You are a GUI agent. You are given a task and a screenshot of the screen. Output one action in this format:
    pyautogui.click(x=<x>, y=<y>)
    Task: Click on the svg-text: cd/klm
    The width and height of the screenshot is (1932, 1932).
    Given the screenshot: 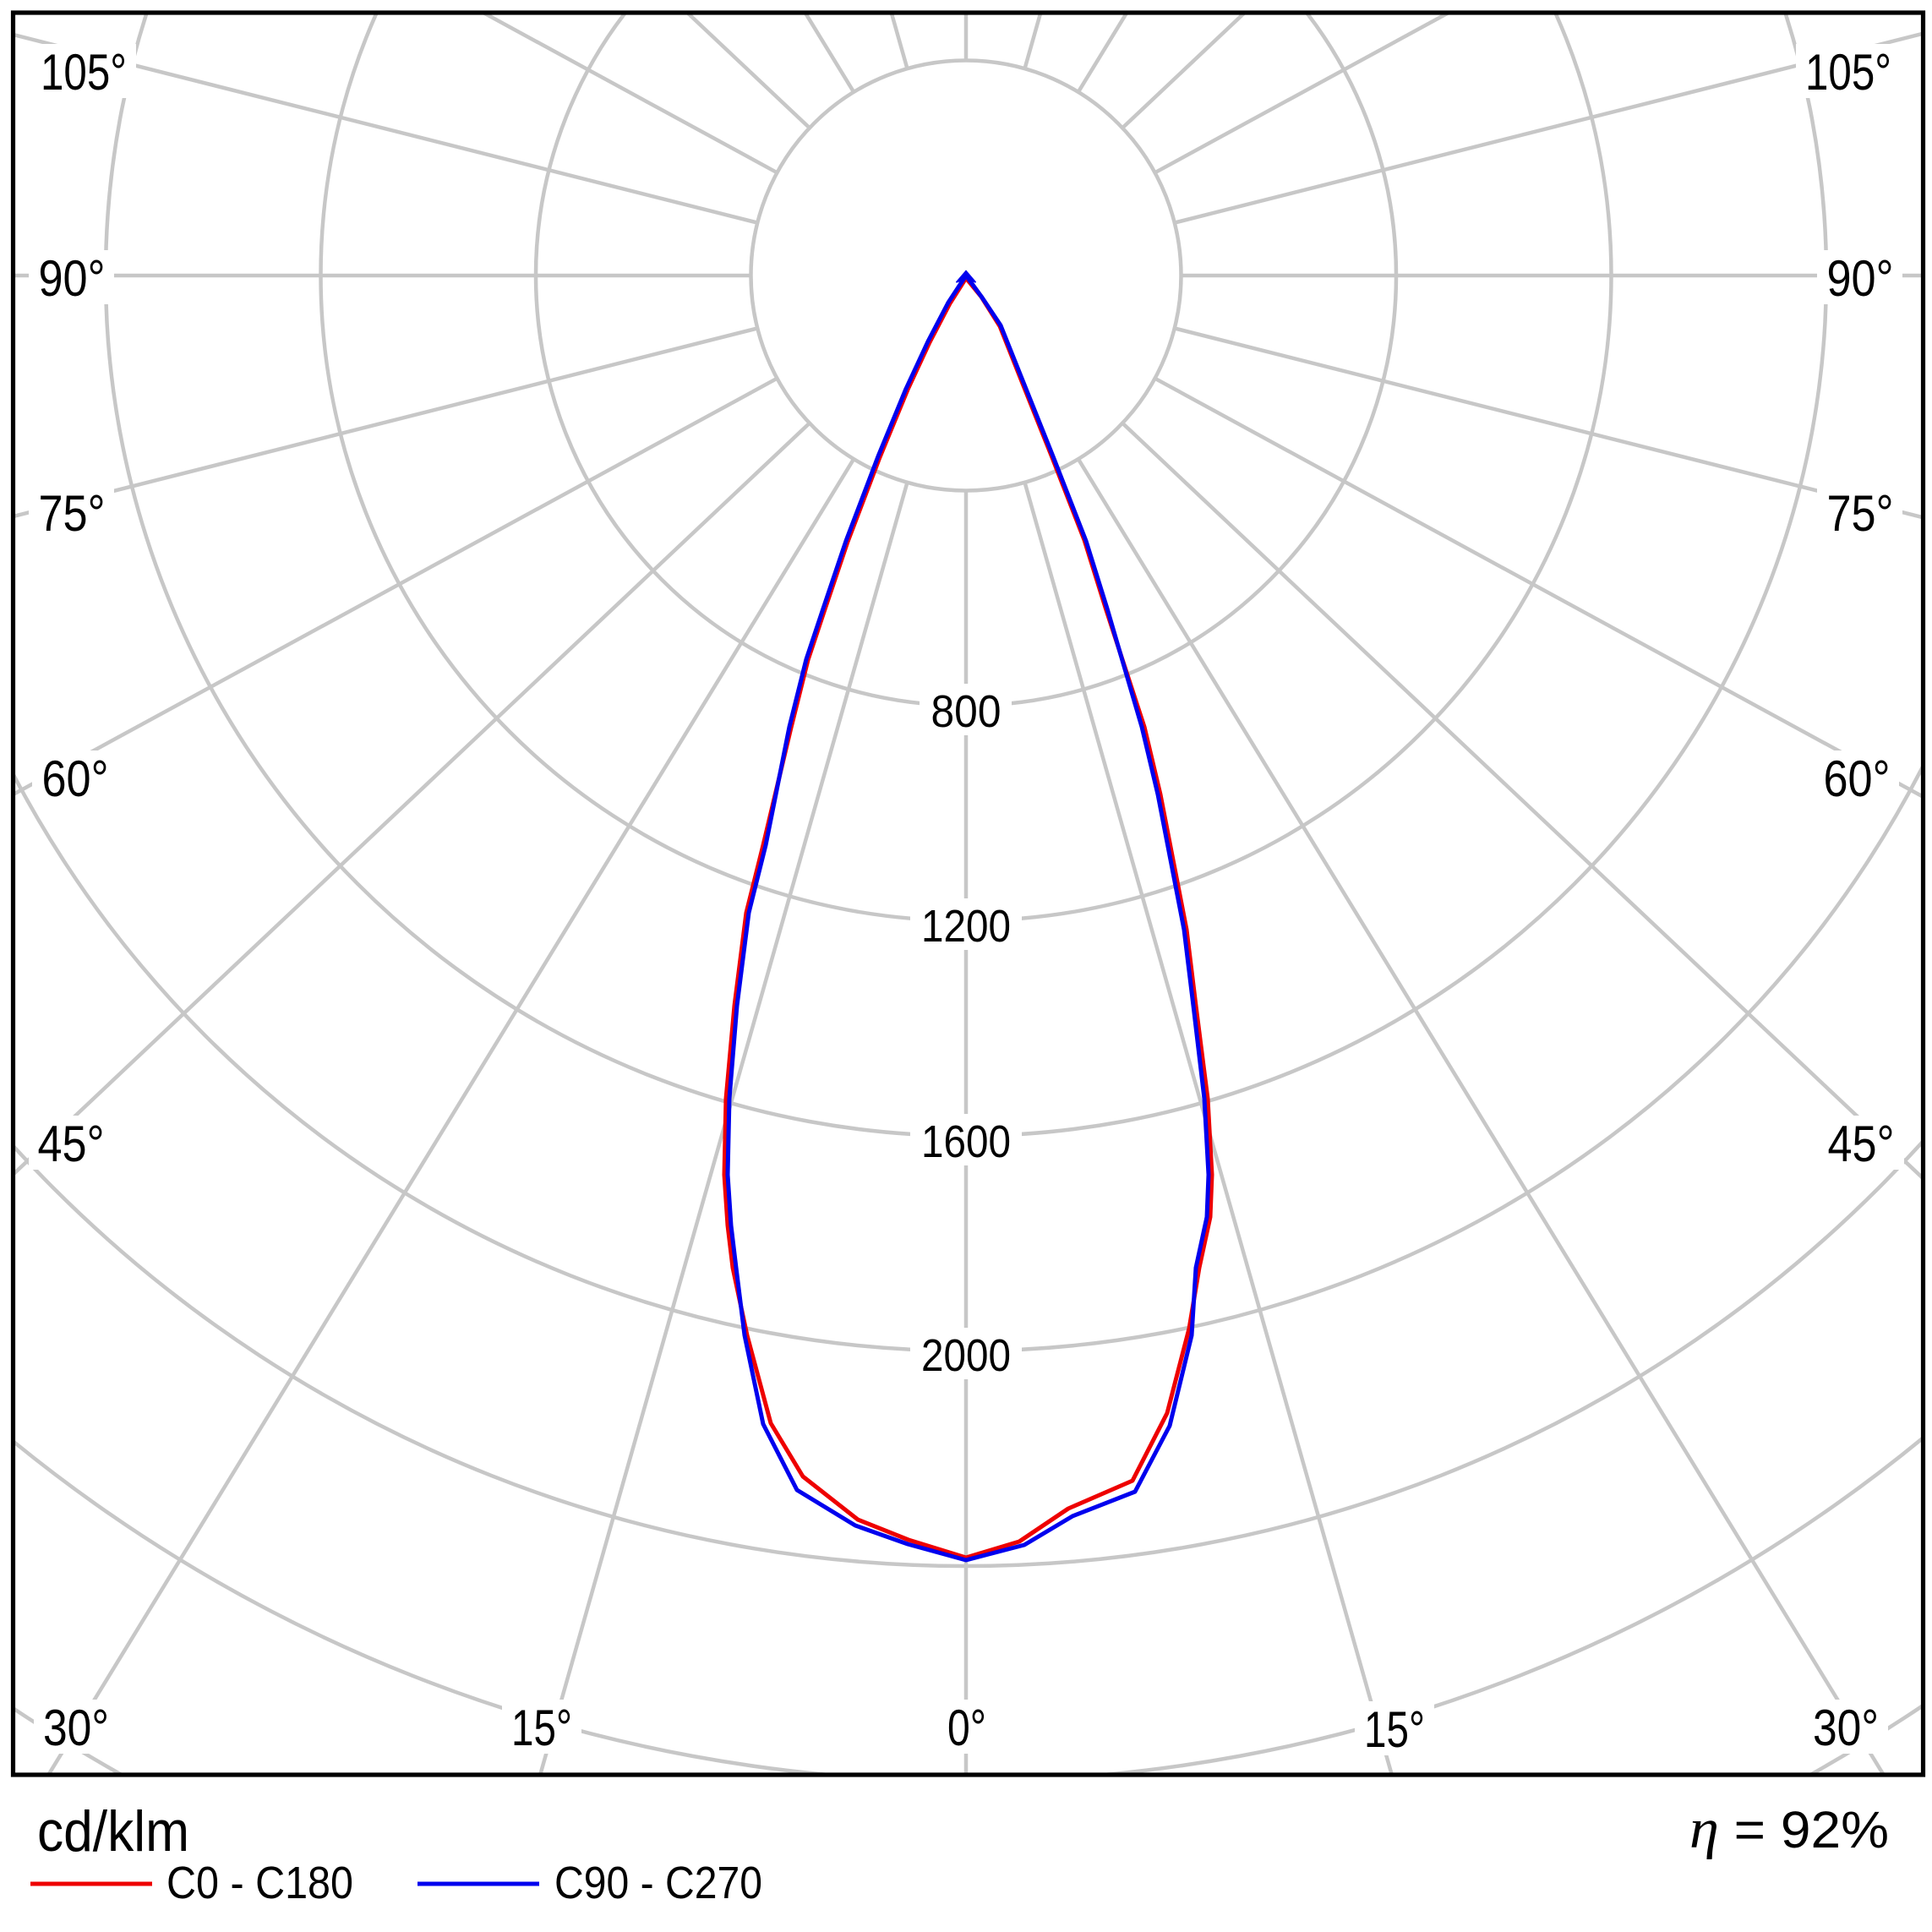 What is the action you would take?
    pyautogui.click(x=113, y=1831)
    